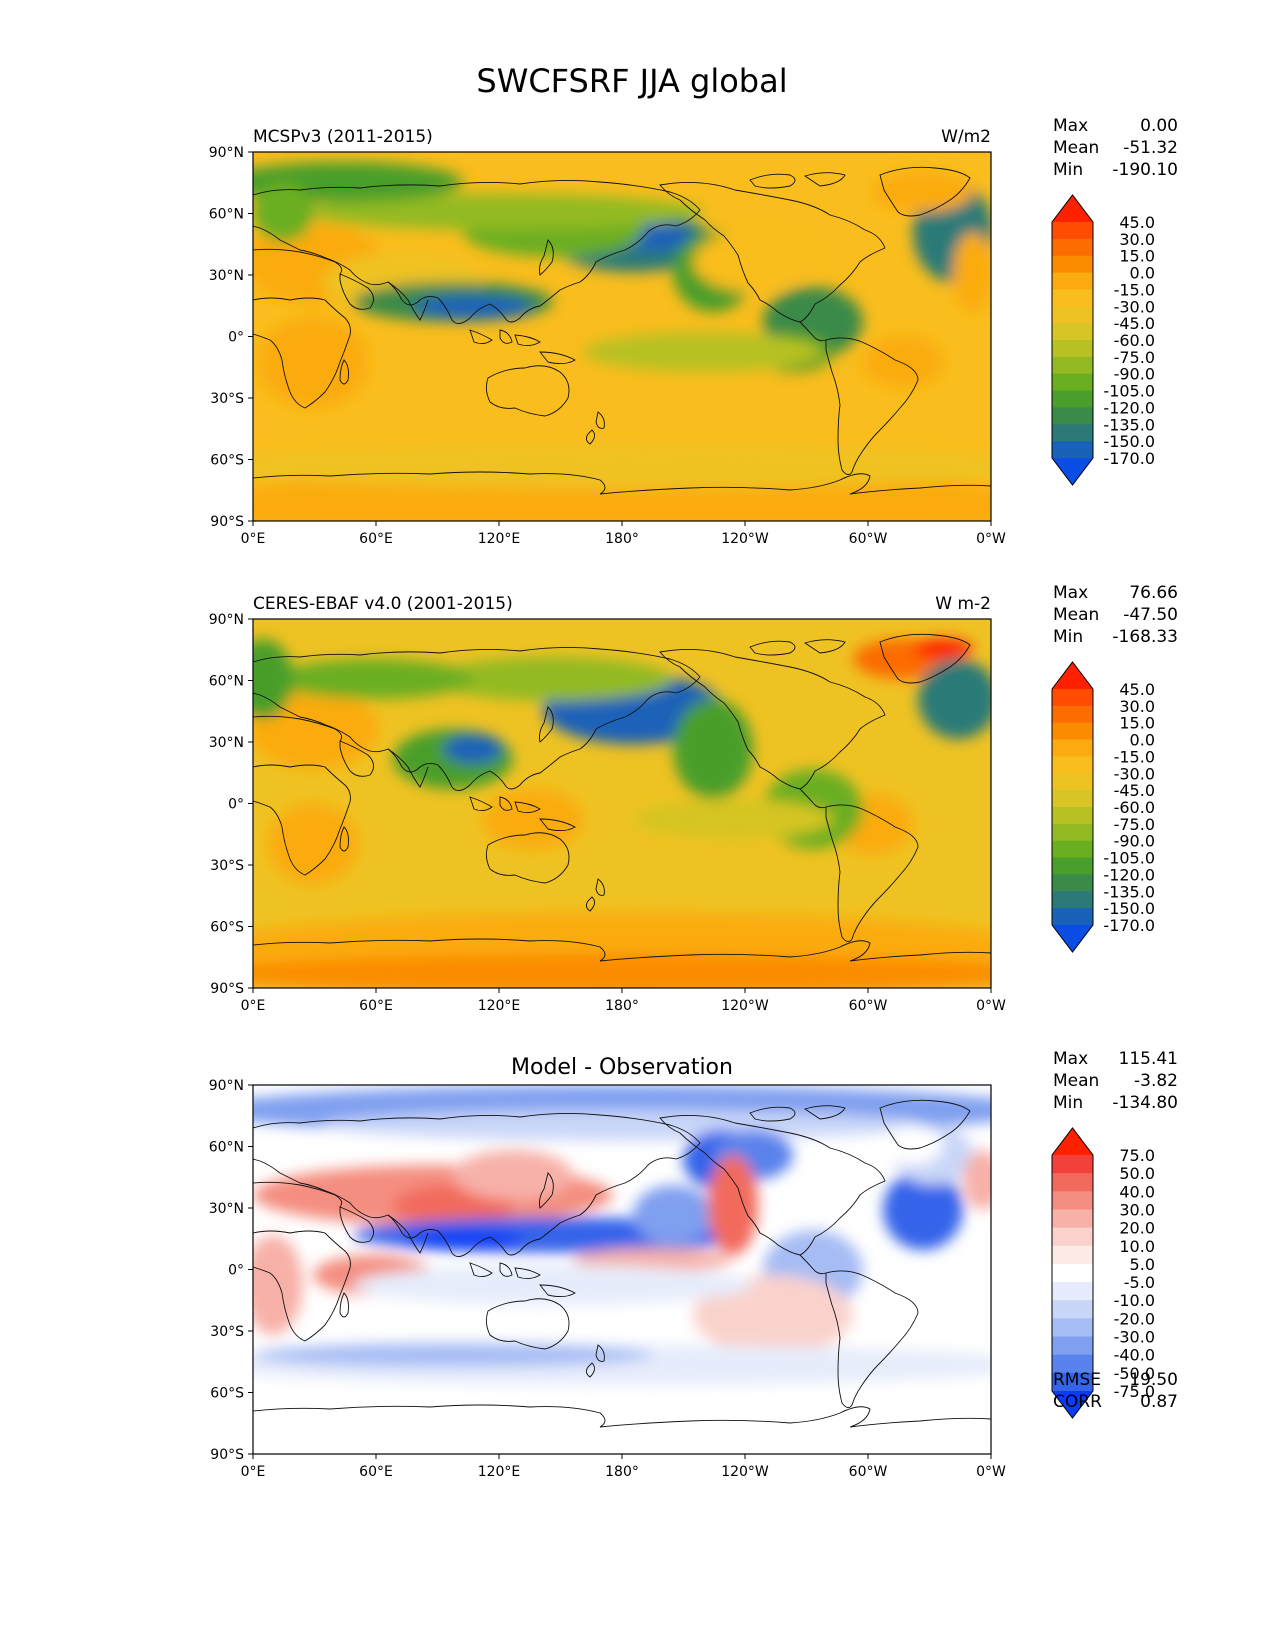 The width and height of the screenshot is (1275, 1650). Describe the element at coordinates (343, 137) in the screenshot. I see `panel-title: MCSPv3 (2011-2015)` at that location.